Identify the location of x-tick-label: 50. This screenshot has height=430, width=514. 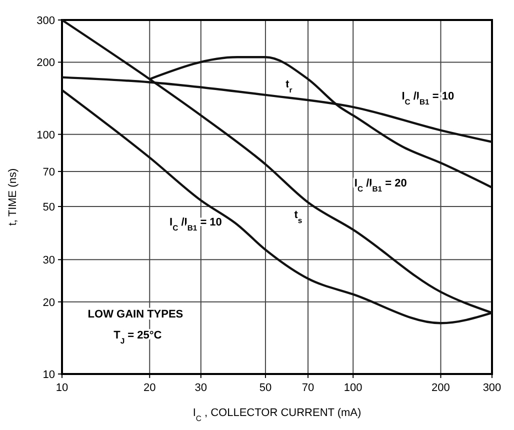
(265, 388).